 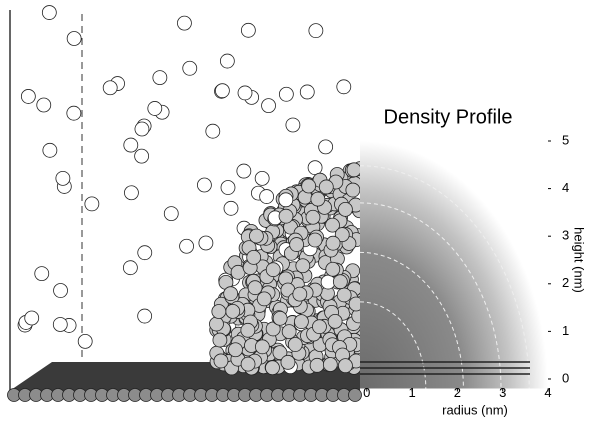 What do you see at coordinates (565, 235) in the screenshot?
I see `y-tick-label: 3` at bounding box center [565, 235].